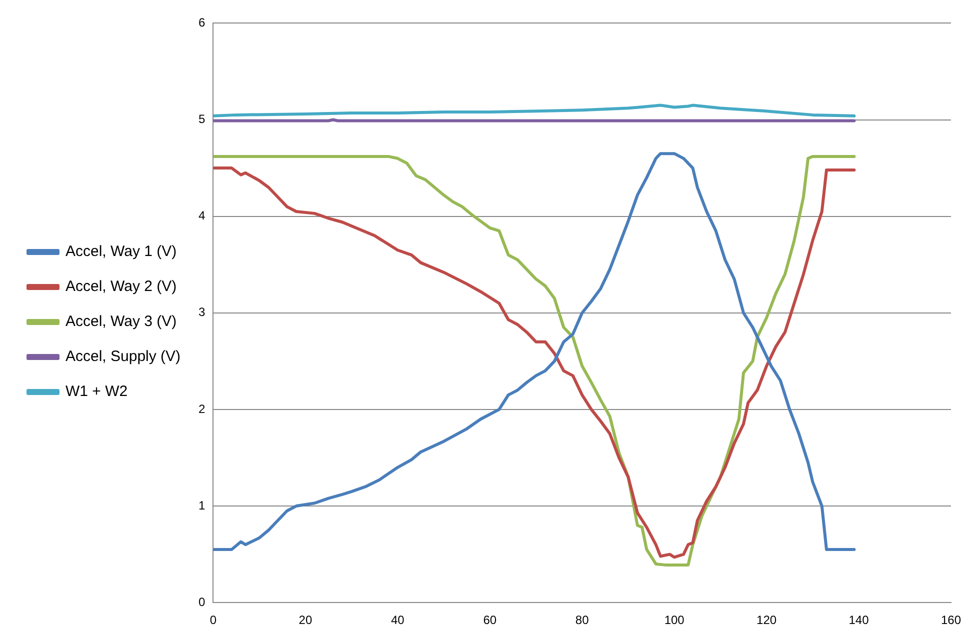  Describe the element at coordinates (305, 620) in the screenshot. I see `x-tick-label: 20` at that location.